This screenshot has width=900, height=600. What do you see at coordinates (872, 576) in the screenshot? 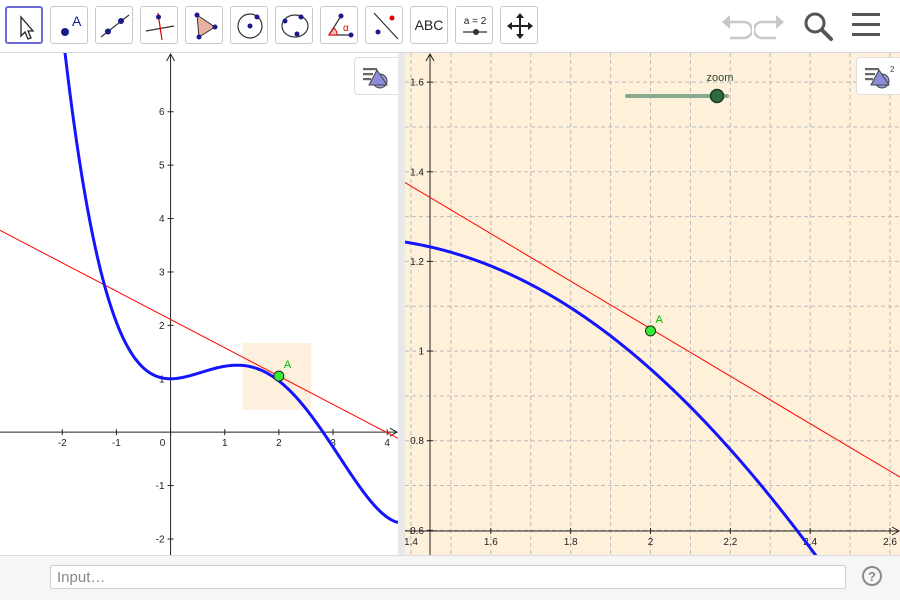
I see `help-icon: ?` at bounding box center [872, 576].